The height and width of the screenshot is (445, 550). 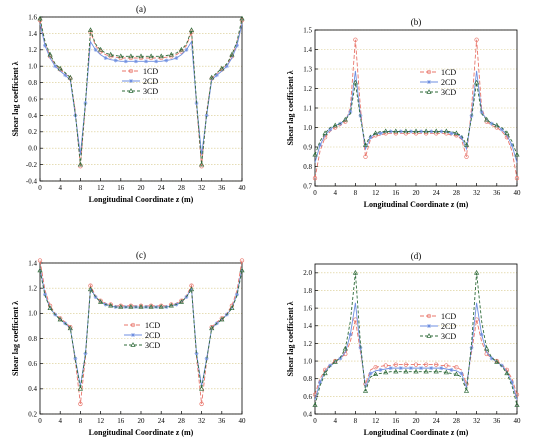 I want to click on panel-label: (d), so click(x=416, y=256).